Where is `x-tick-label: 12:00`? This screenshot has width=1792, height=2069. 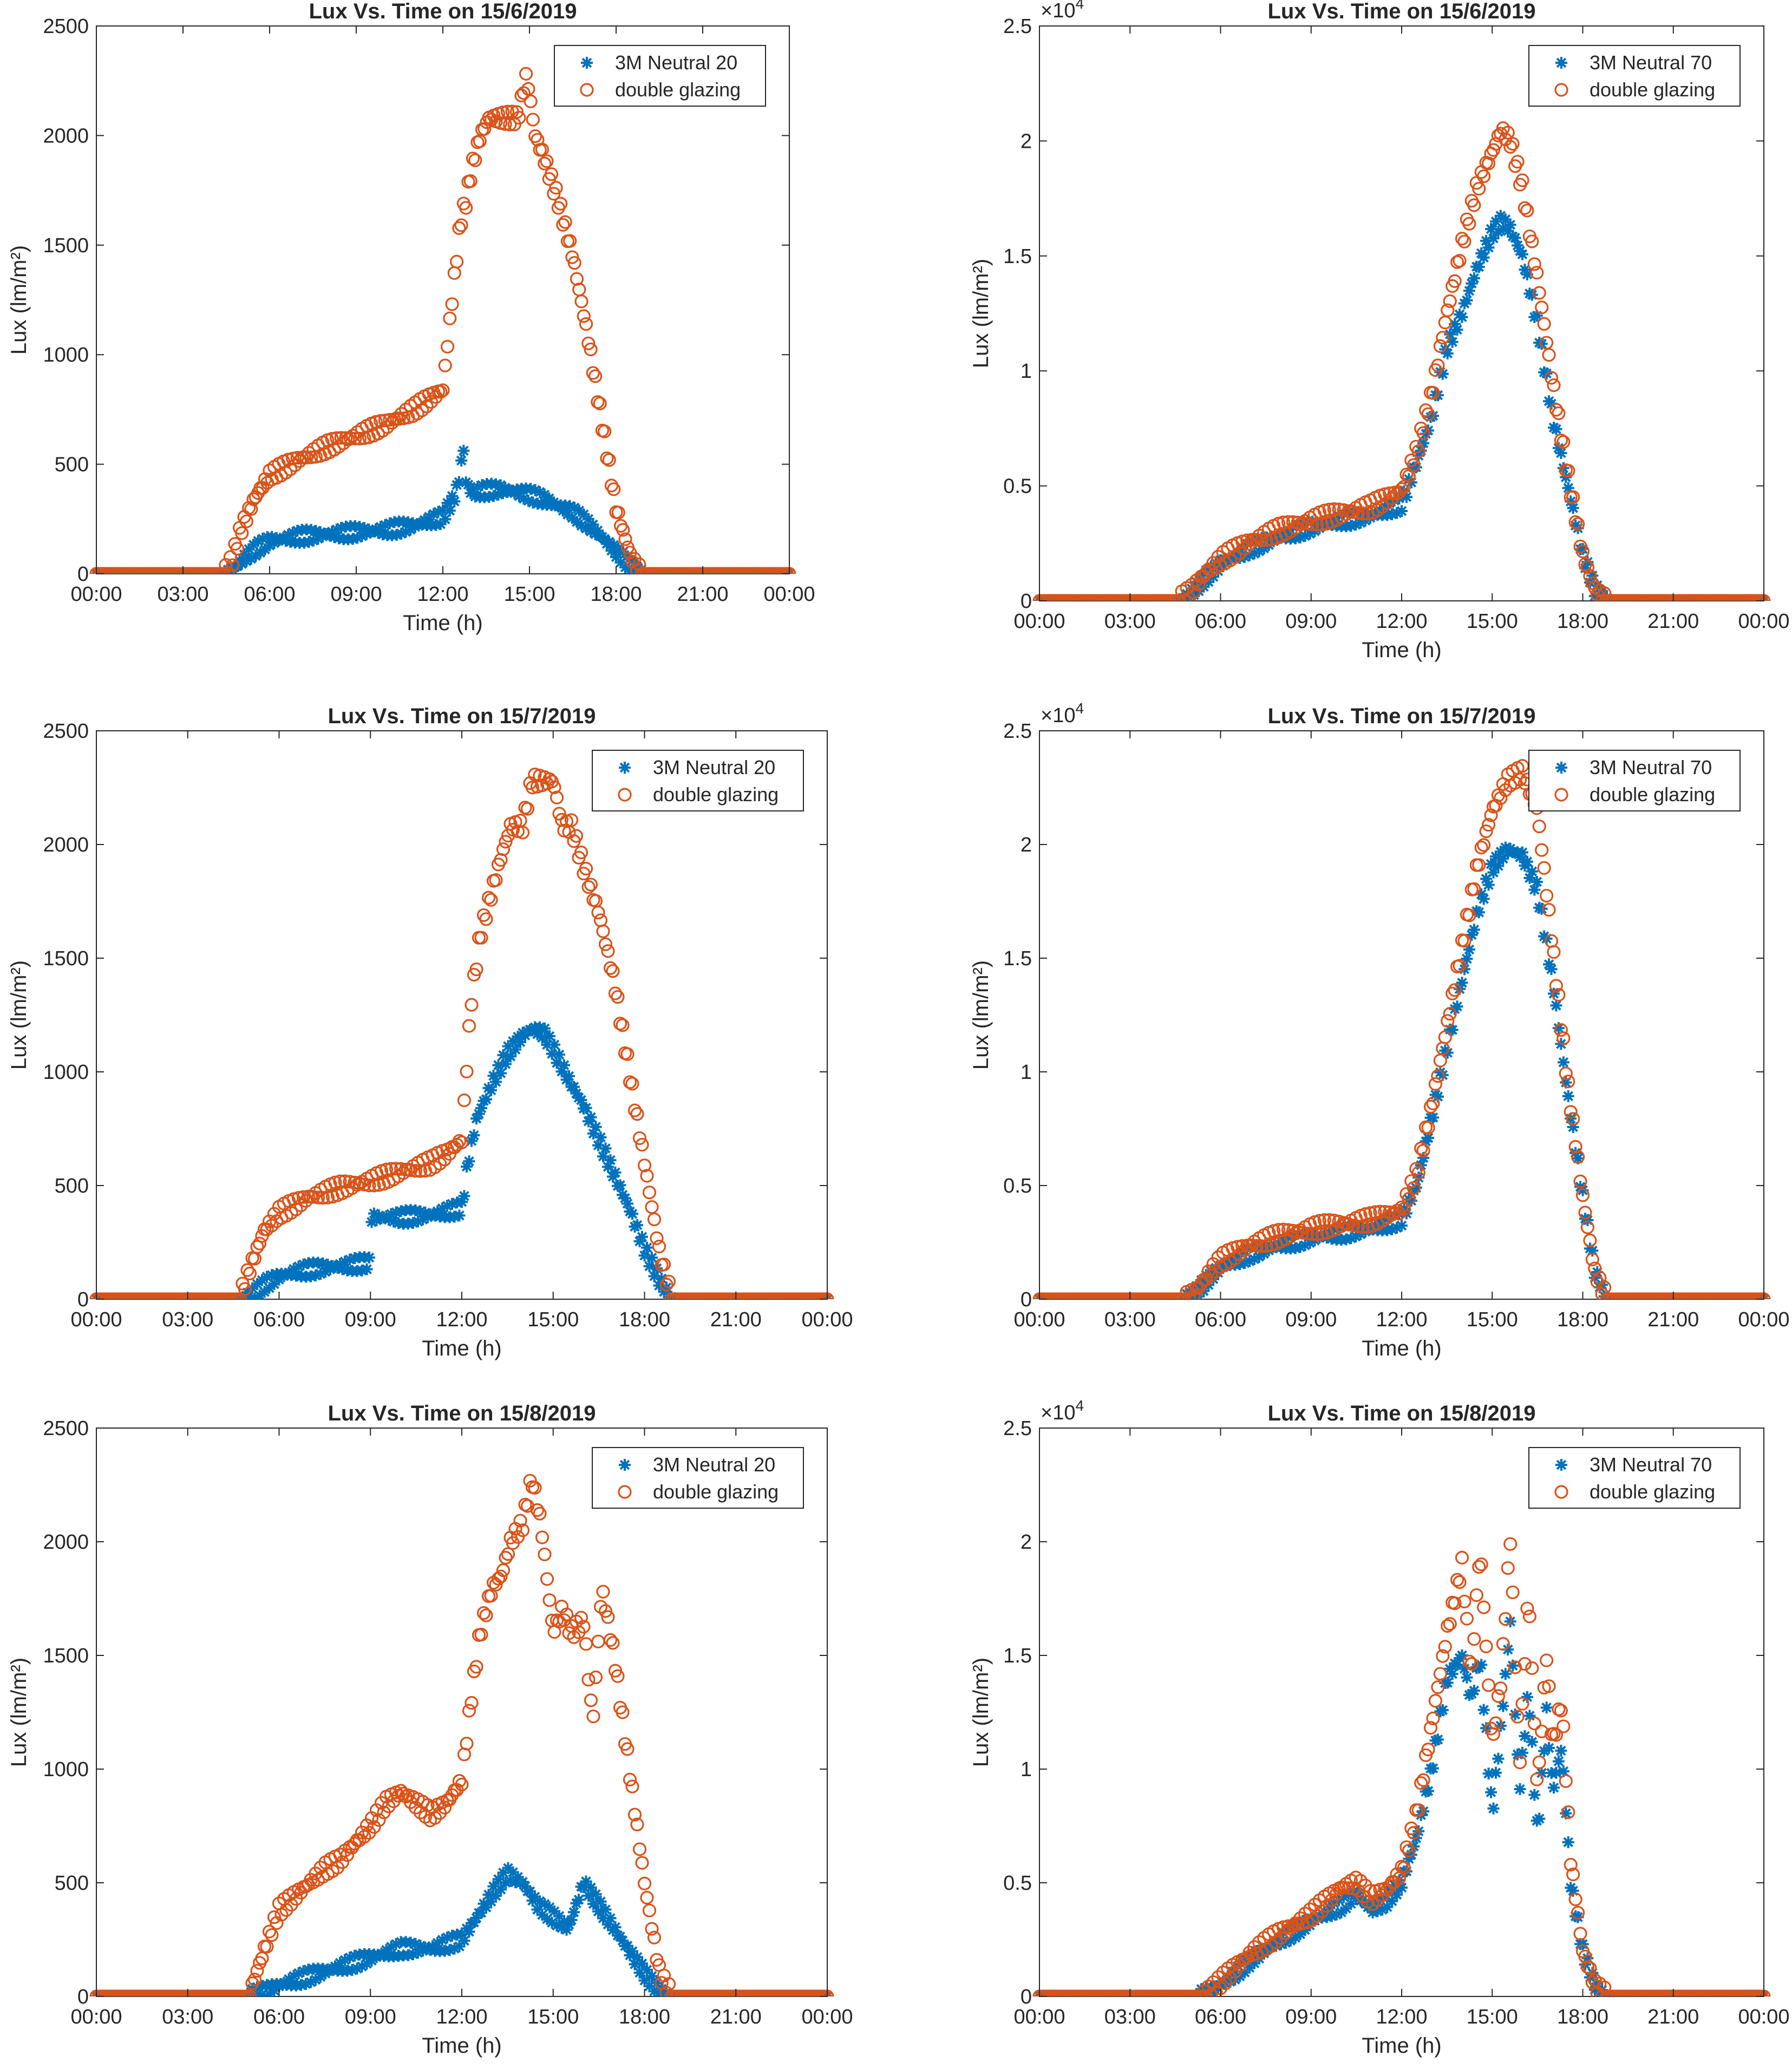
x-tick-label: 12:00 is located at coordinates (1401, 621).